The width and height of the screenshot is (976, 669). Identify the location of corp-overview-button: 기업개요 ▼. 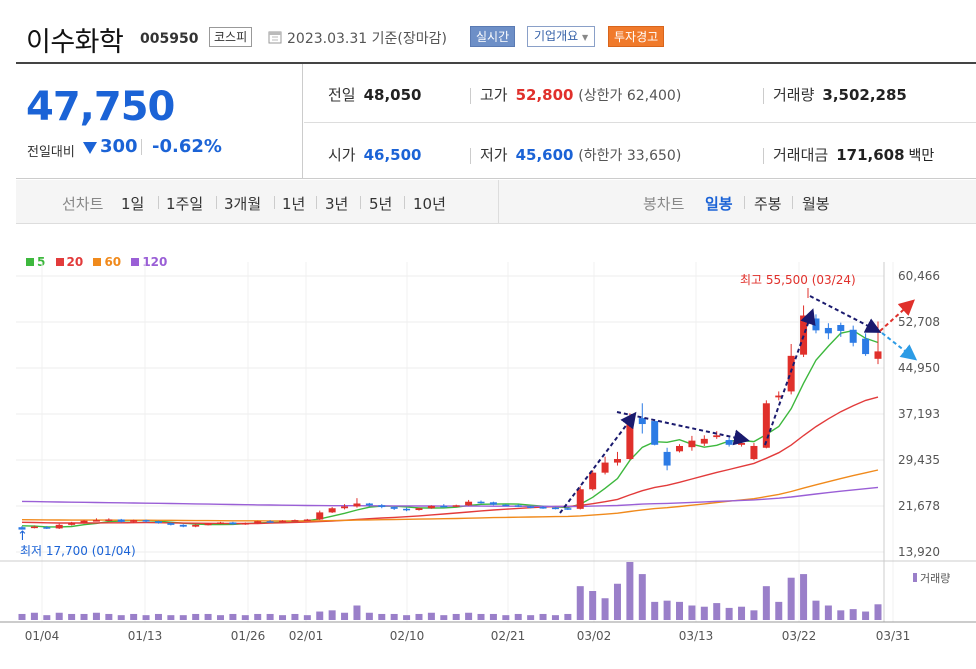
(561, 36).